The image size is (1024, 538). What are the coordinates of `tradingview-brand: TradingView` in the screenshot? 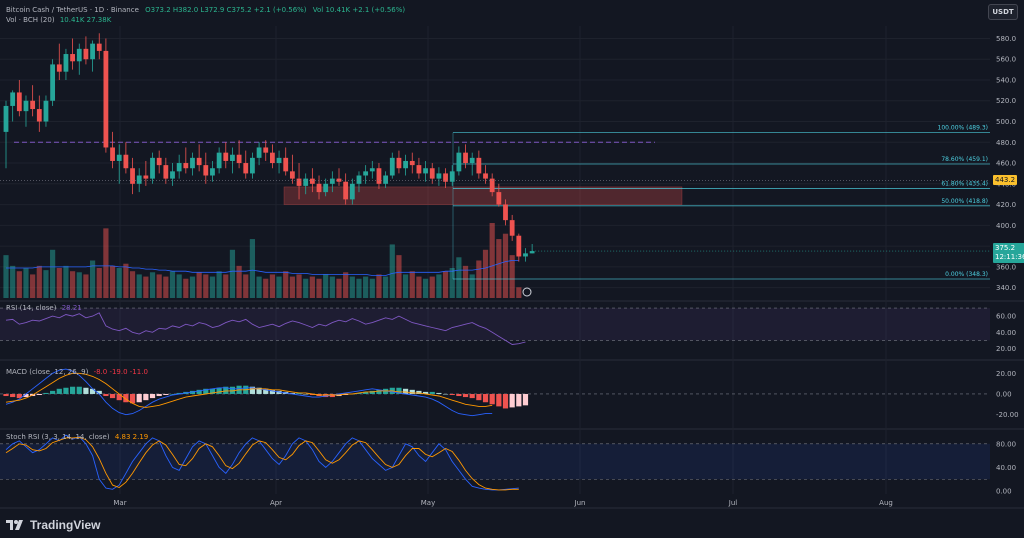 It's located at (53, 525).